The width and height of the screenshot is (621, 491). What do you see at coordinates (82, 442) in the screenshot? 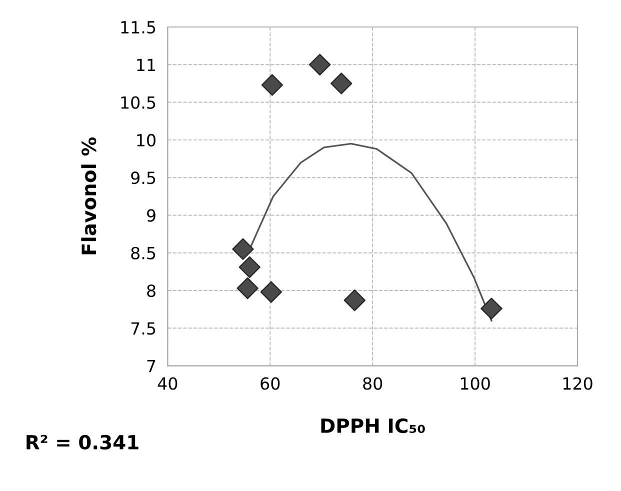
I see `text: R² = 0.341` at bounding box center [82, 442].